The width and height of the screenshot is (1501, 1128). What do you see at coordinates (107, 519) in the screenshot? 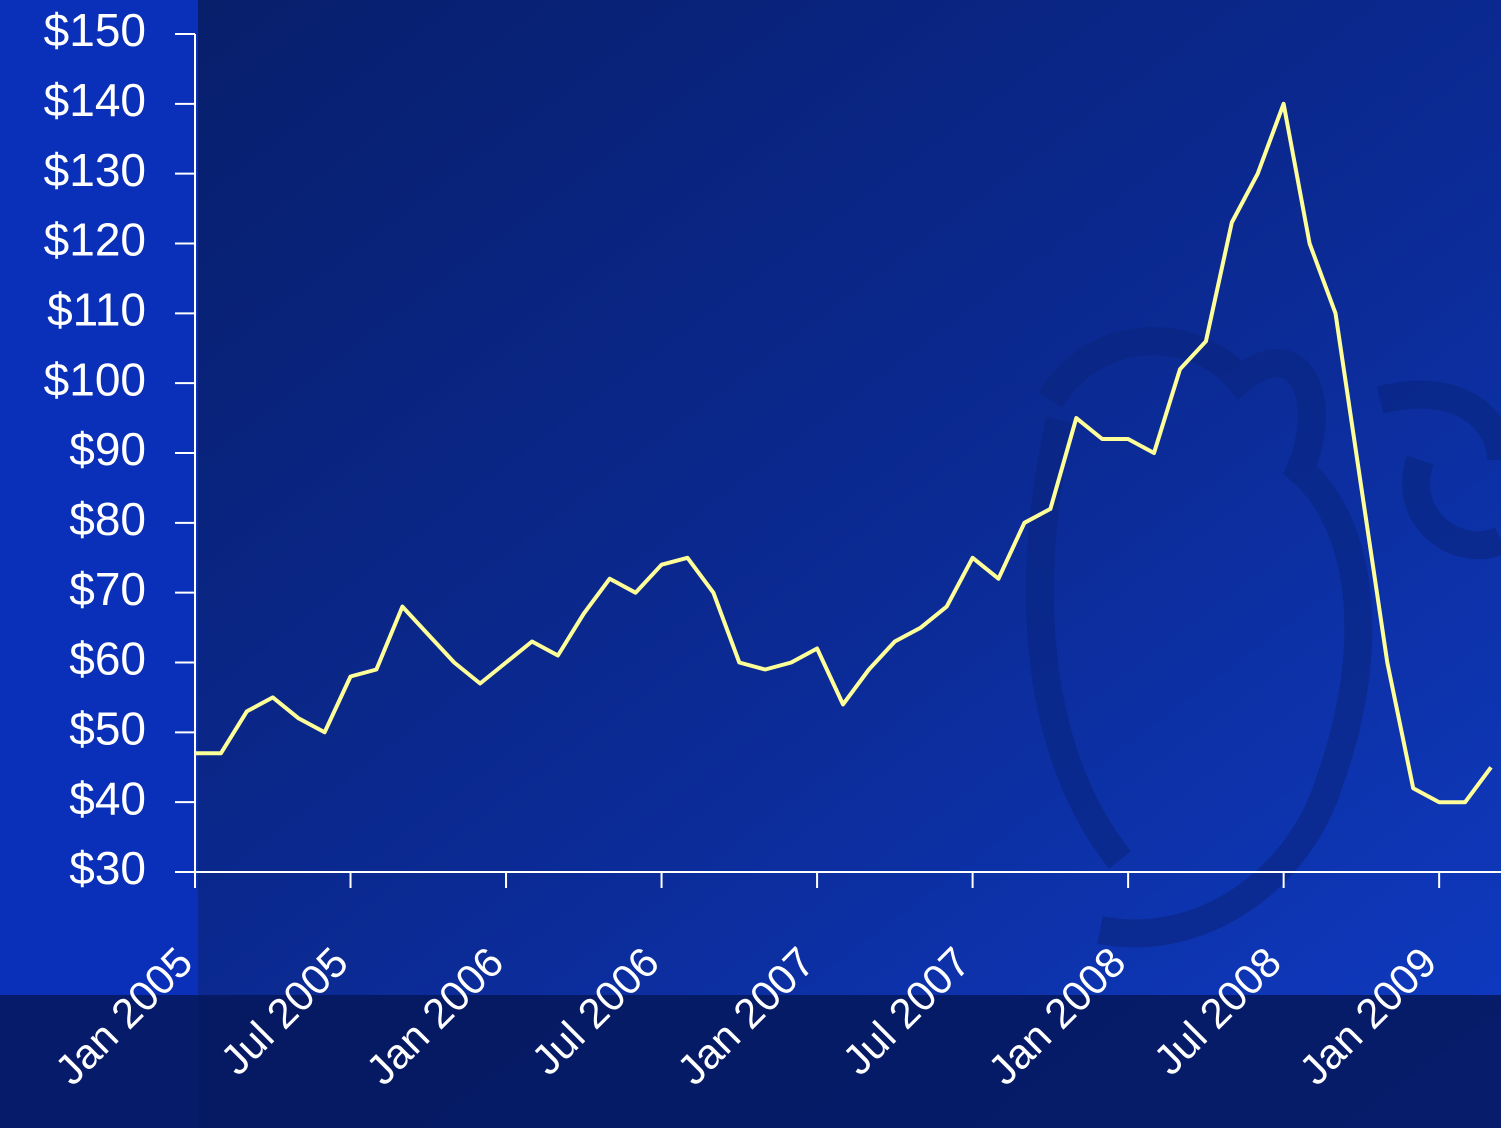
I see `y-tick-label: $80` at bounding box center [107, 519].